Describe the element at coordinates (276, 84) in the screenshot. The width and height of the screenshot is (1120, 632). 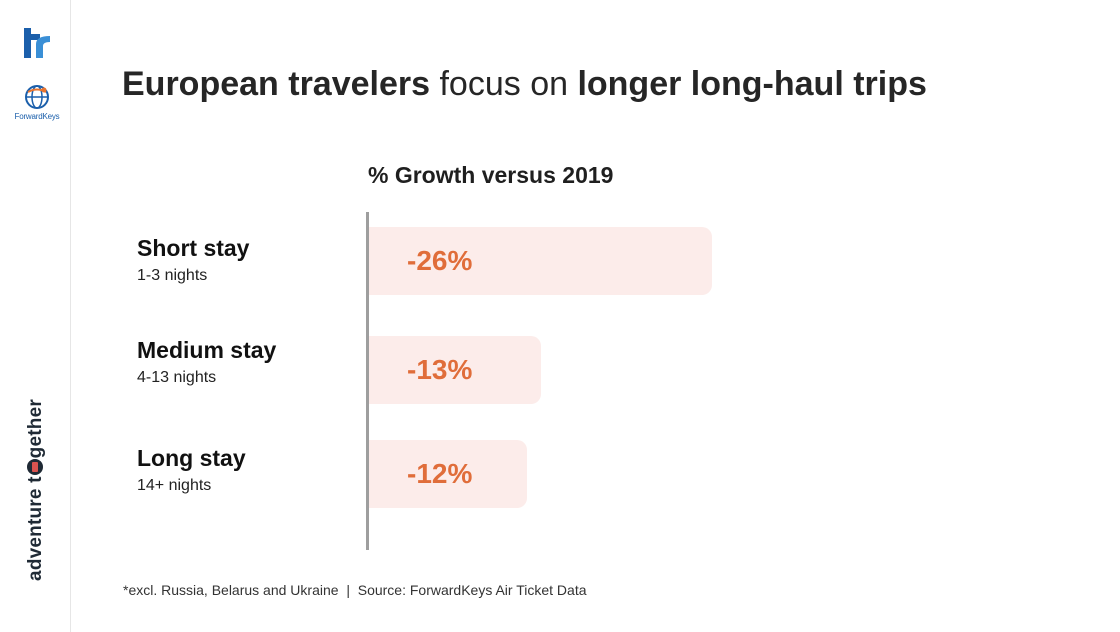
I see `title-bold-1: European travelers` at that location.